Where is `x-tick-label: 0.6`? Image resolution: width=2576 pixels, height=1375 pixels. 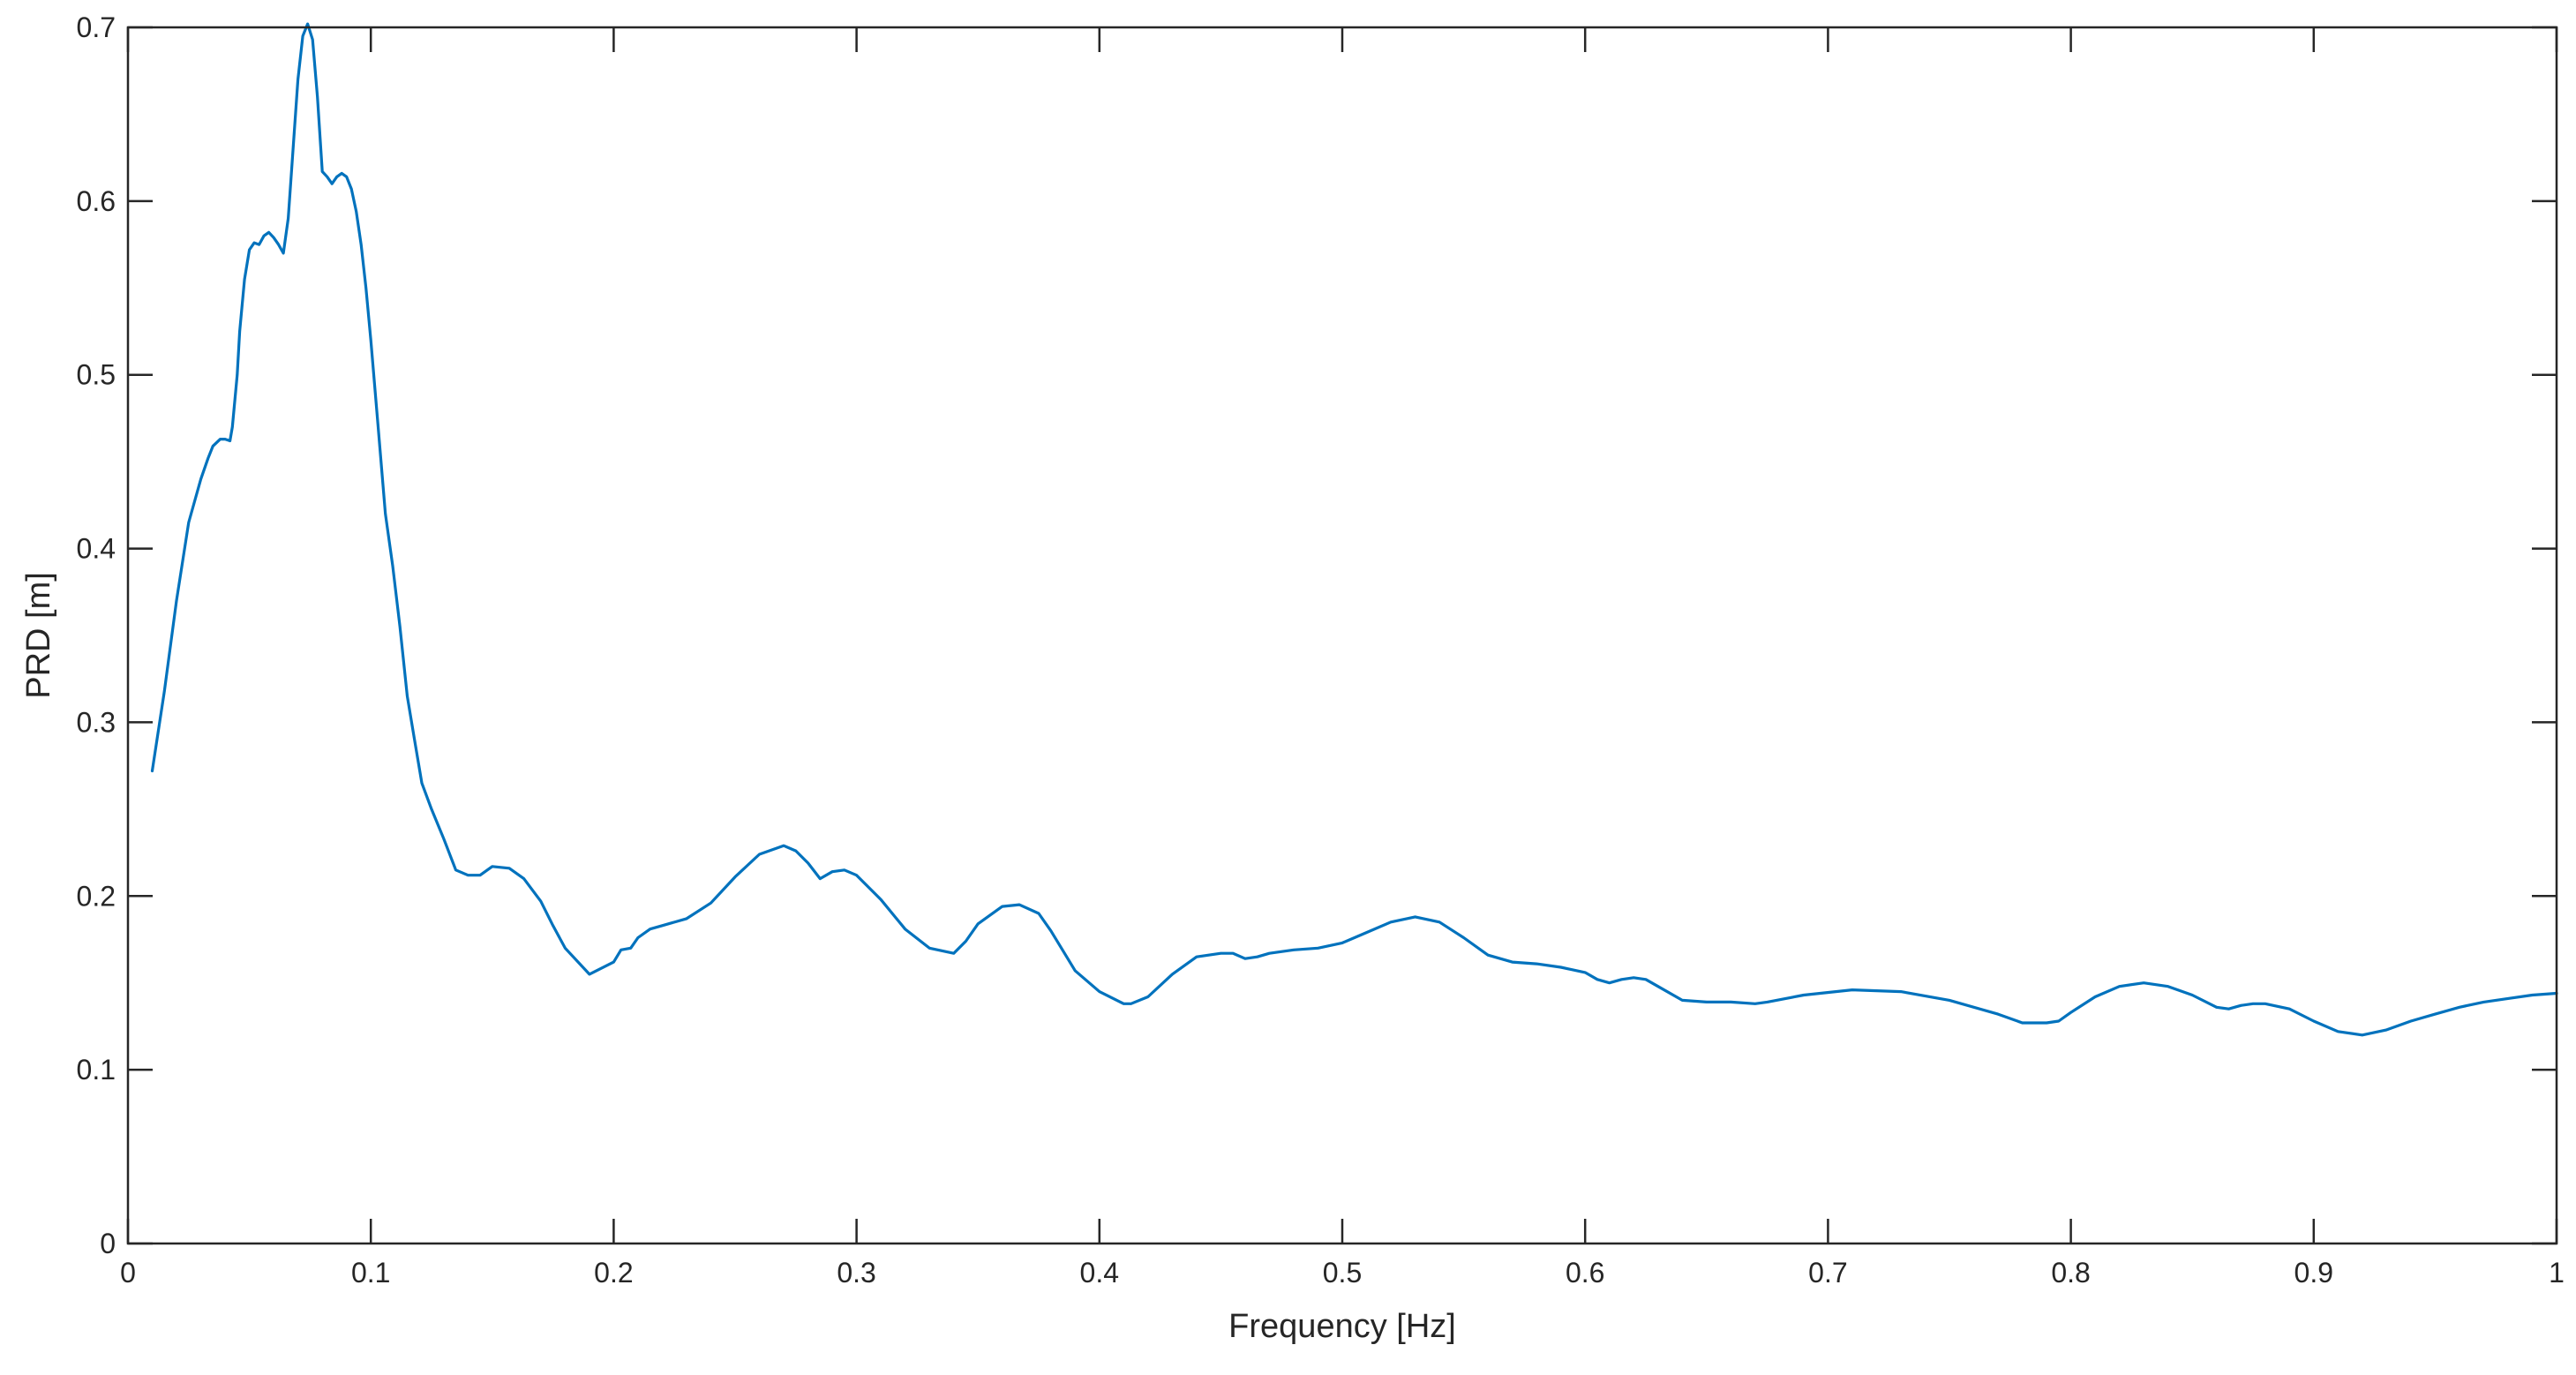
x-tick-label: 0.6 is located at coordinates (1585, 1273).